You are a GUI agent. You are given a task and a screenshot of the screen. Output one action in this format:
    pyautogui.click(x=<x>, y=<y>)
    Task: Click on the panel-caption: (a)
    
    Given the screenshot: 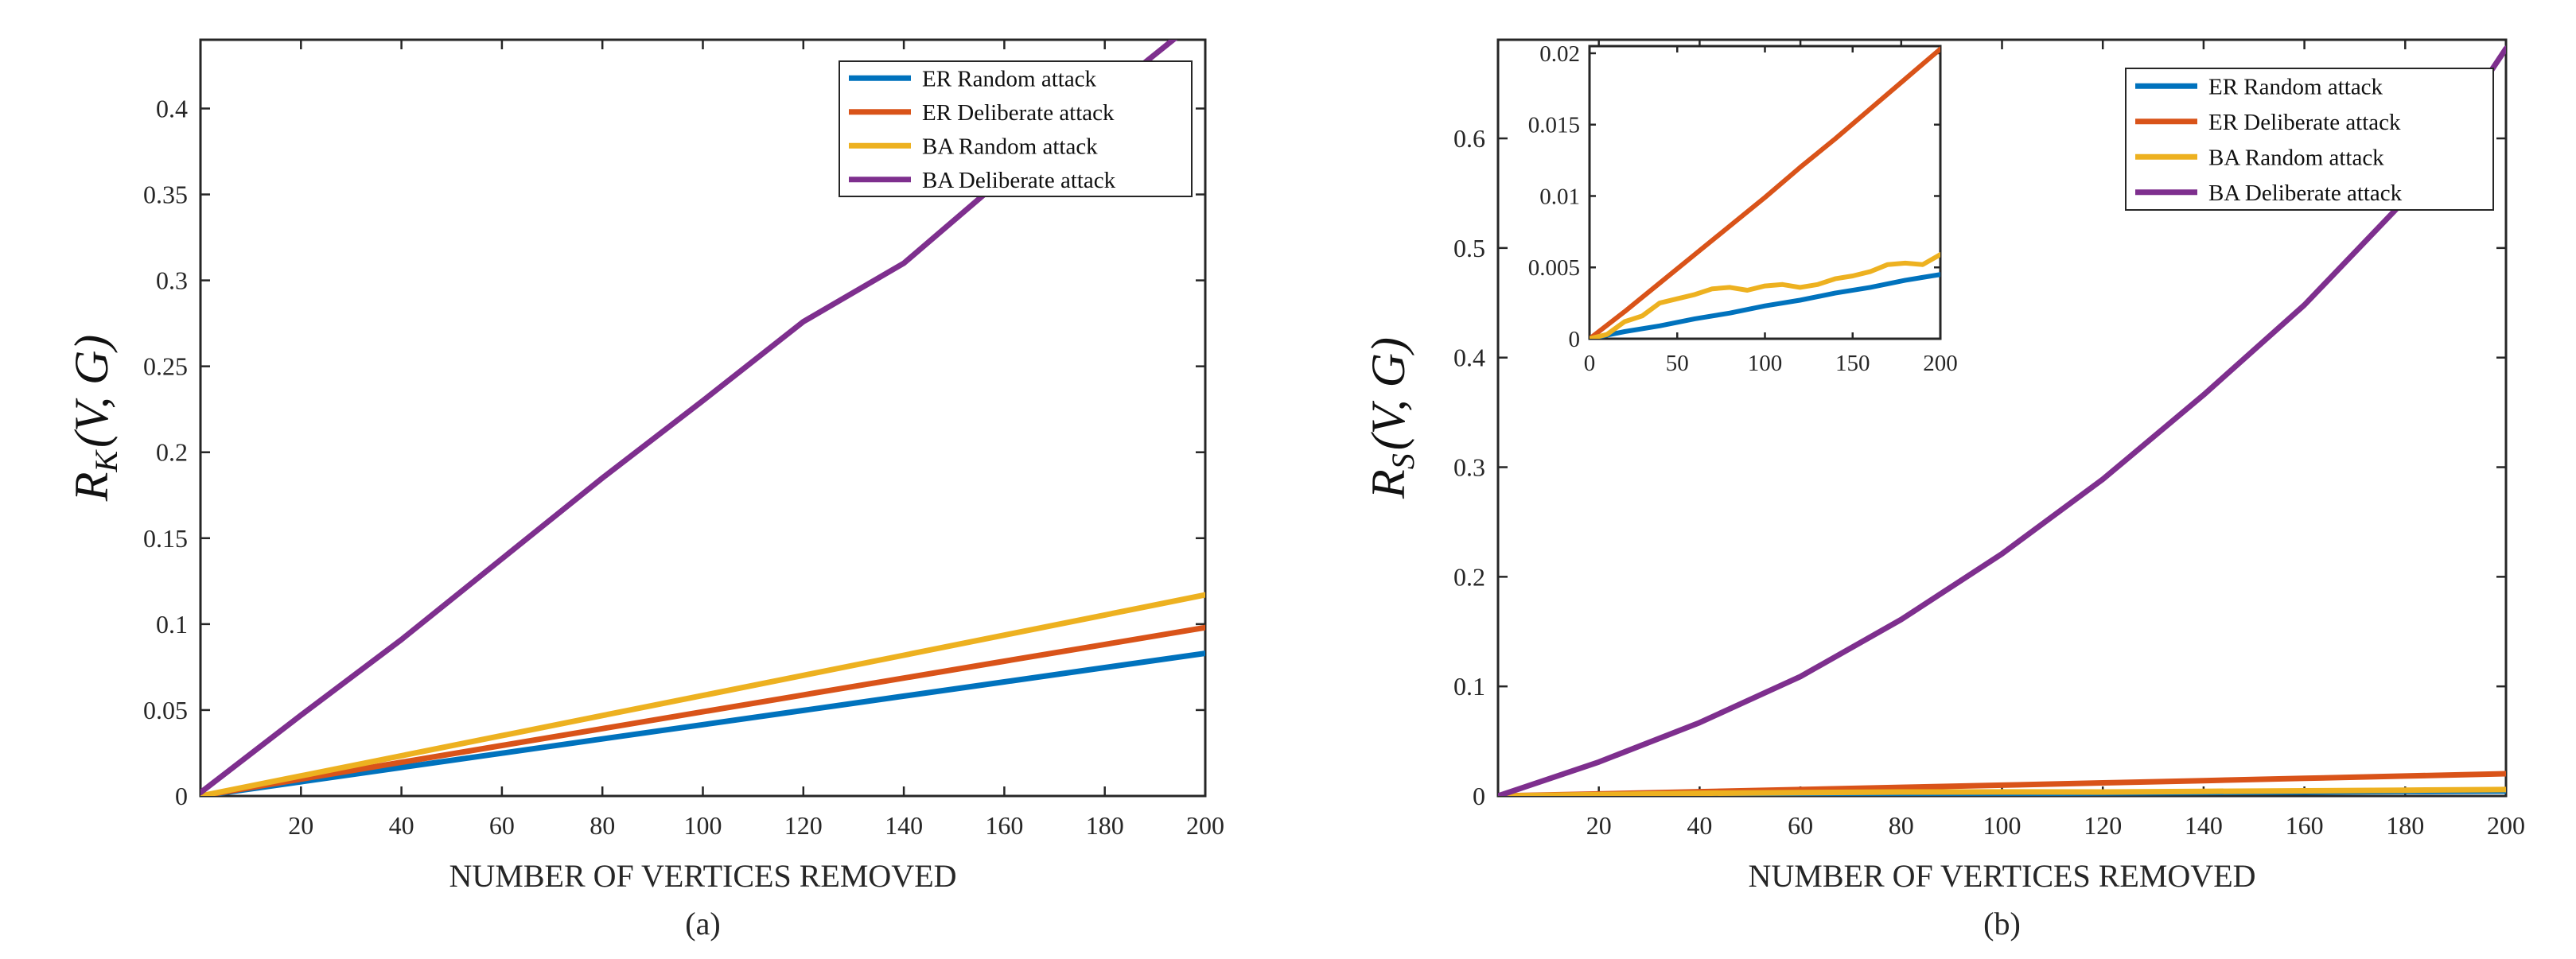 What is the action you would take?
    pyautogui.click(x=703, y=924)
    